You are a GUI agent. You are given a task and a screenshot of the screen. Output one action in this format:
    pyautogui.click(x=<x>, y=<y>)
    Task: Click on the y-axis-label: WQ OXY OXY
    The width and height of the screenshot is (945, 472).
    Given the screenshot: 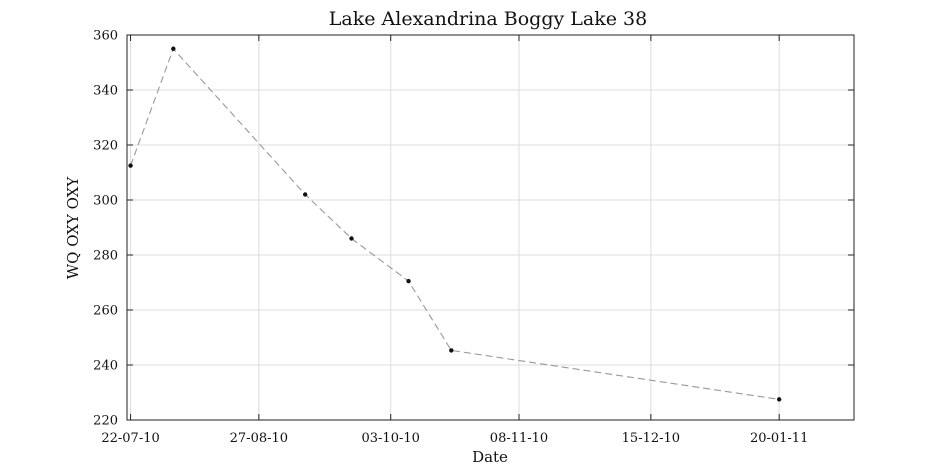 What is the action you would take?
    pyautogui.click(x=73, y=228)
    